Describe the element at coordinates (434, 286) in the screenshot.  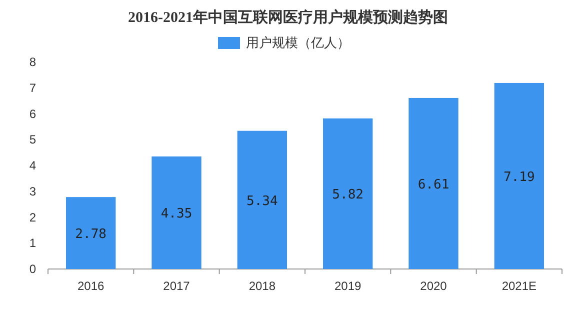
I see `x-tick-label: 2020` at that location.